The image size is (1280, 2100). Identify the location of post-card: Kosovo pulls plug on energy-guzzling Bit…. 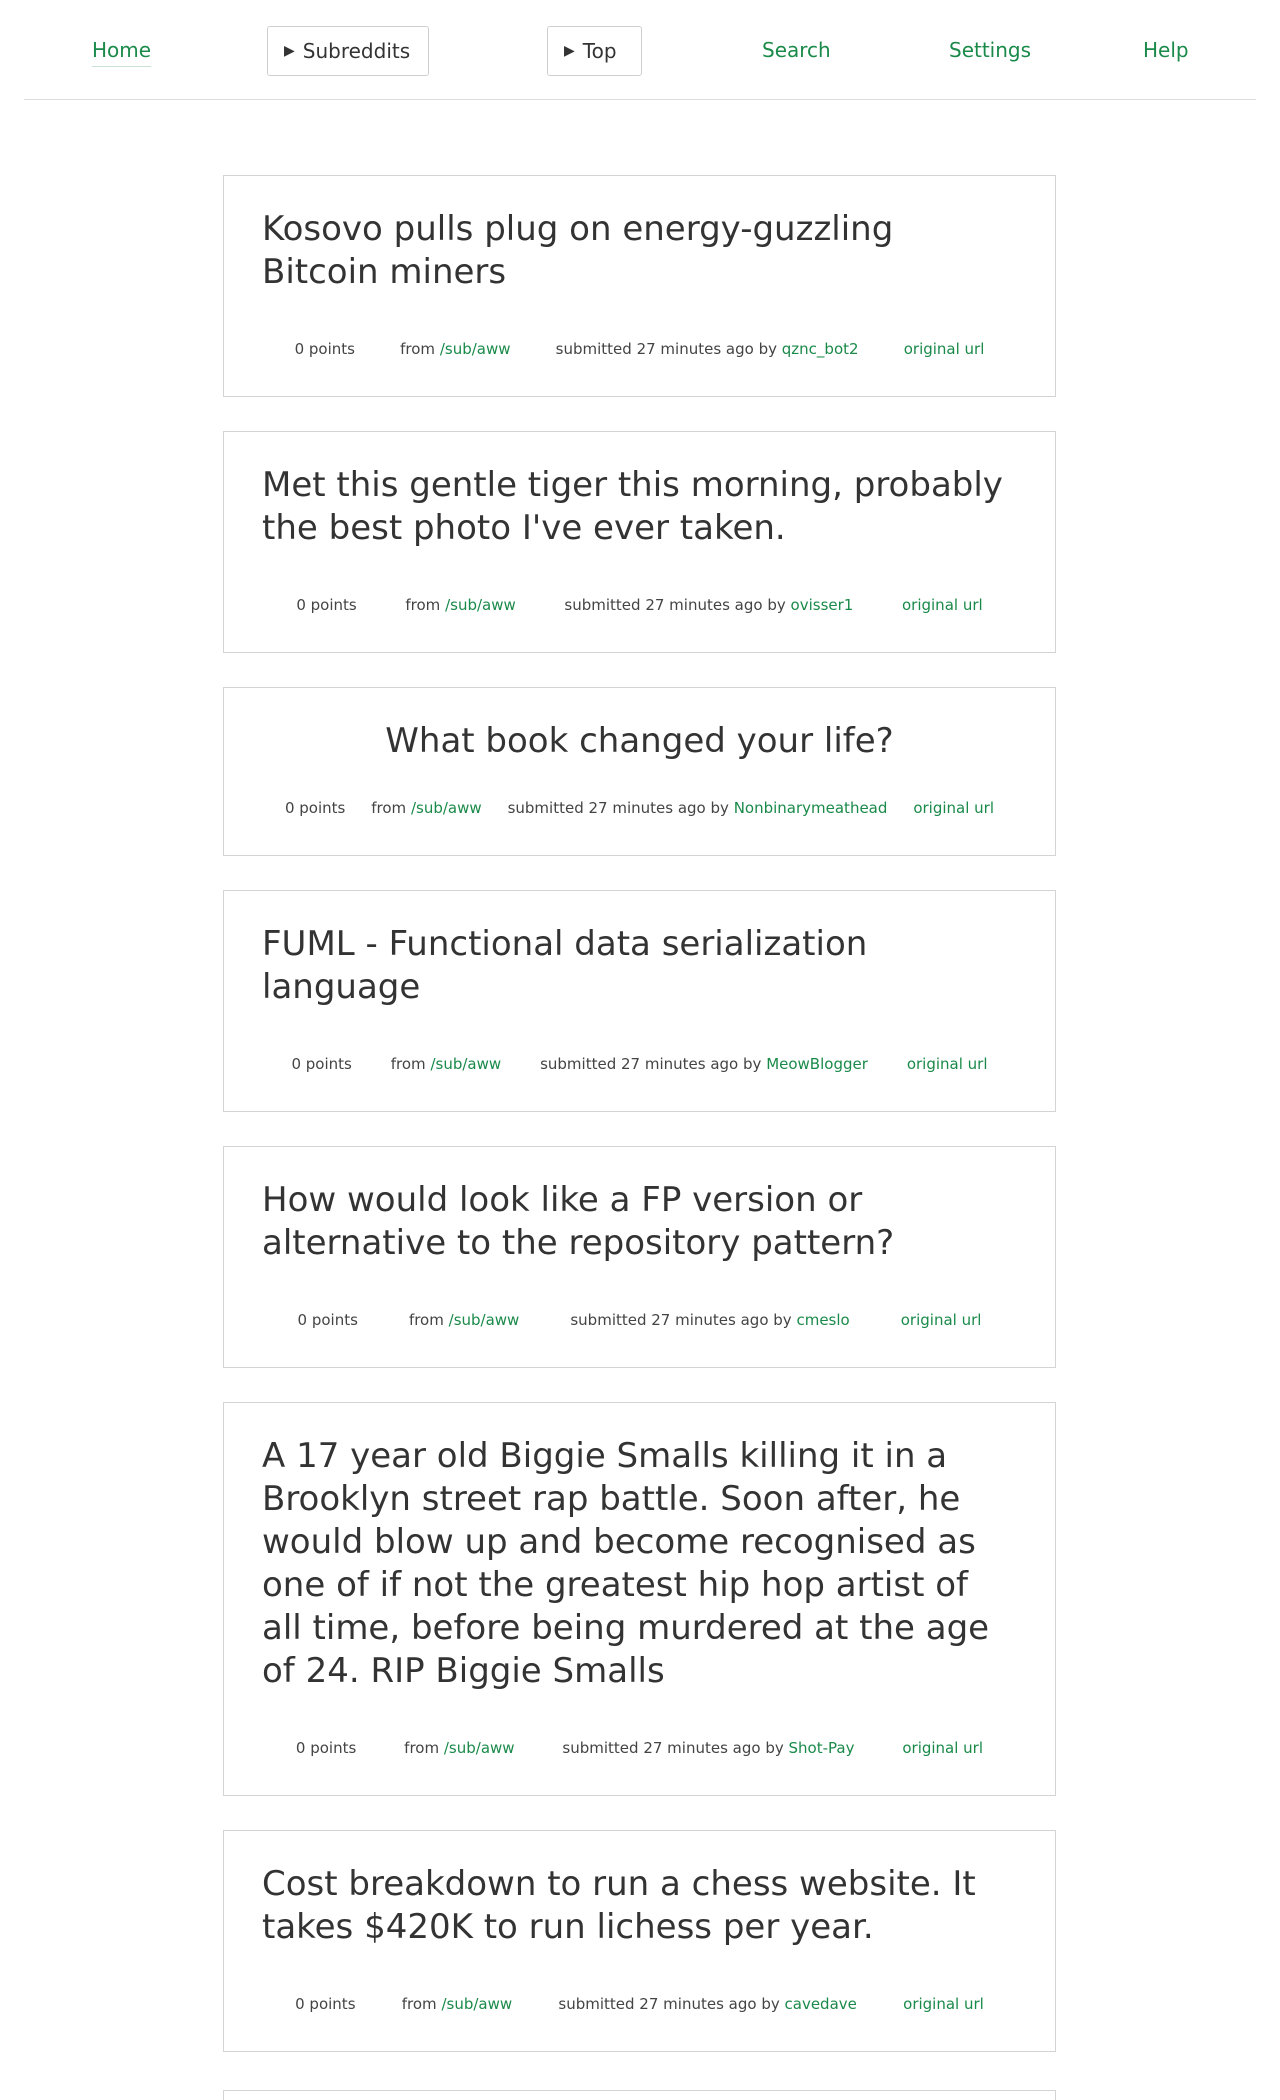
(639, 286).